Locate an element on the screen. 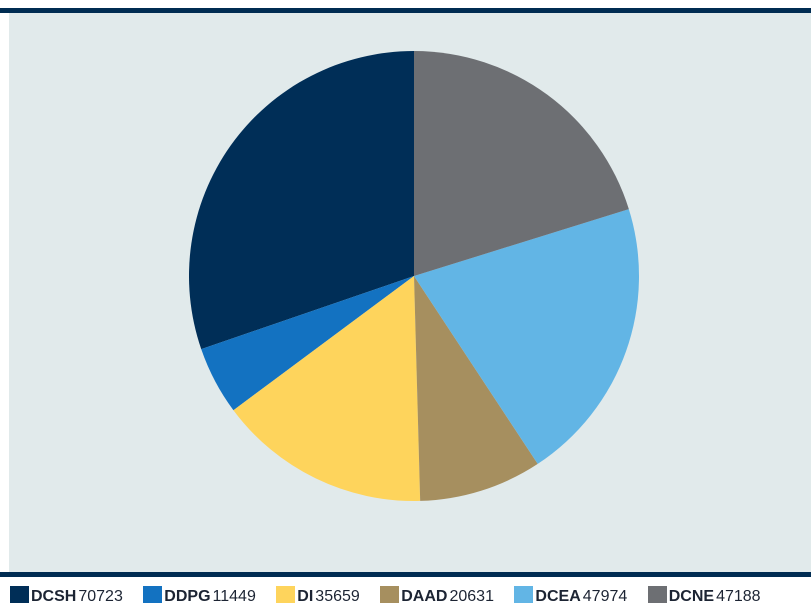  pie-slice-dcsh is located at coordinates (301, 200).